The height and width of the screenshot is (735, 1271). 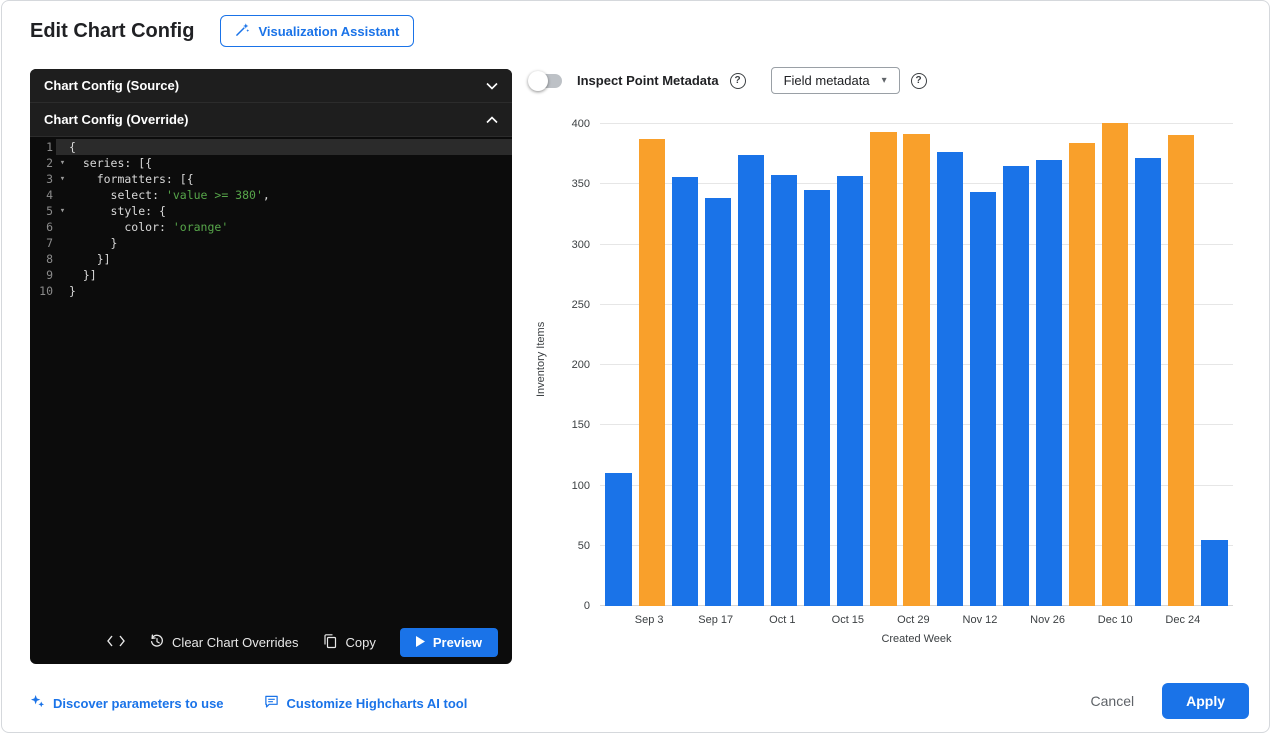 What do you see at coordinates (271, 211) in the screenshot?
I see `code-line: 5 ▾ style: {` at bounding box center [271, 211].